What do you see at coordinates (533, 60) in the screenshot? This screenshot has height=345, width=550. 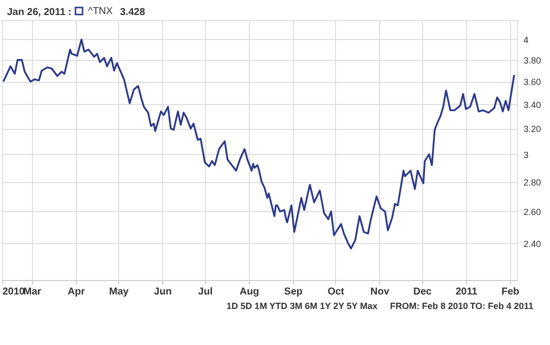 I see `y-tick-label: 3.80` at bounding box center [533, 60].